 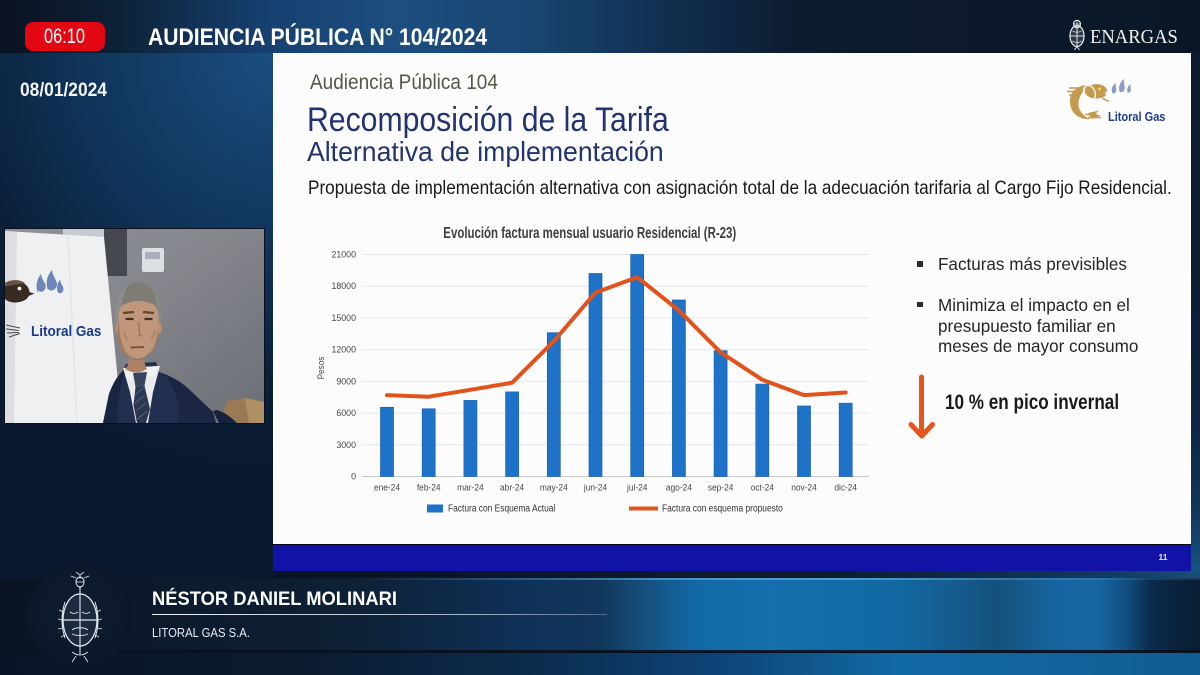 I want to click on svg-text: may-24, so click(x=554, y=487).